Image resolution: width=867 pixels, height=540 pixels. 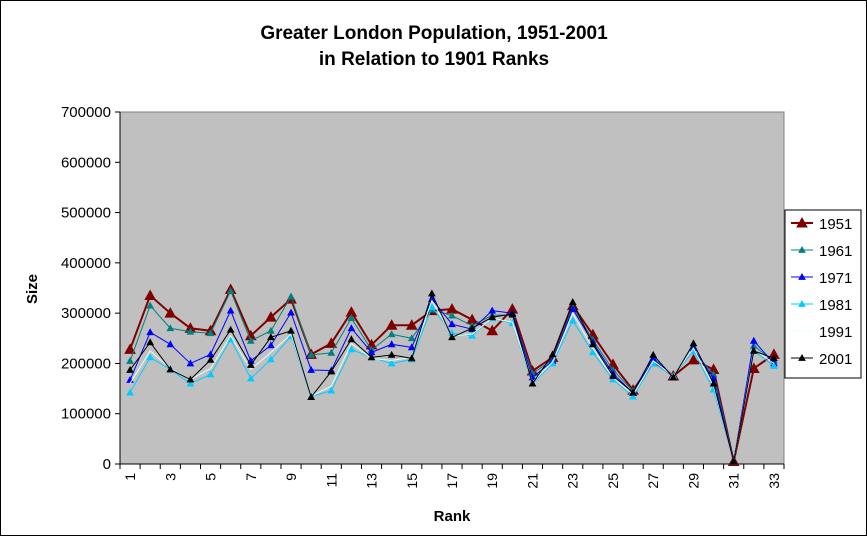 What do you see at coordinates (774, 481) in the screenshot?
I see `x-tick-label: 33` at bounding box center [774, 481].